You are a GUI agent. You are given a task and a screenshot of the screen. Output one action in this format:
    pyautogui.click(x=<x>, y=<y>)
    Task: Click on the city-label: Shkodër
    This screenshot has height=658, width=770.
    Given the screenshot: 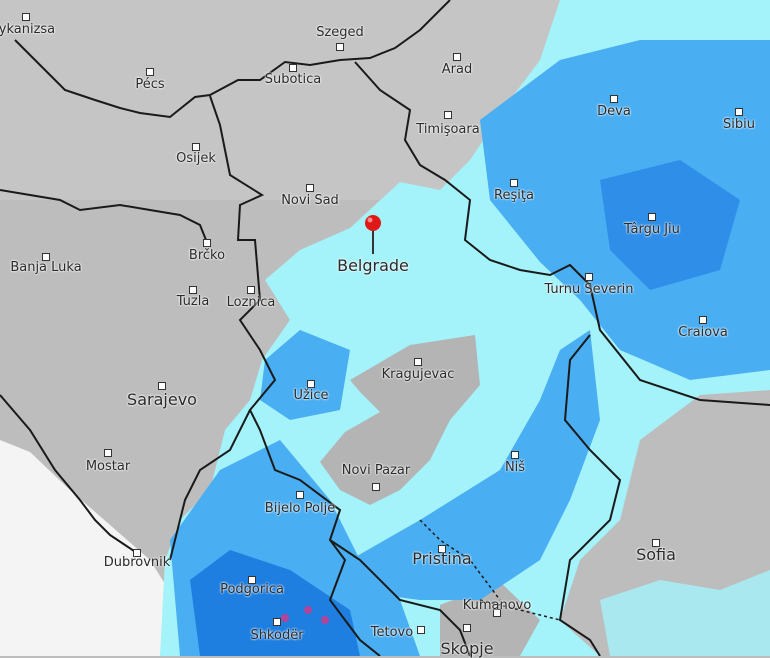 What is the action you would take?
    pyautogui.click(x=277, y=635)
    